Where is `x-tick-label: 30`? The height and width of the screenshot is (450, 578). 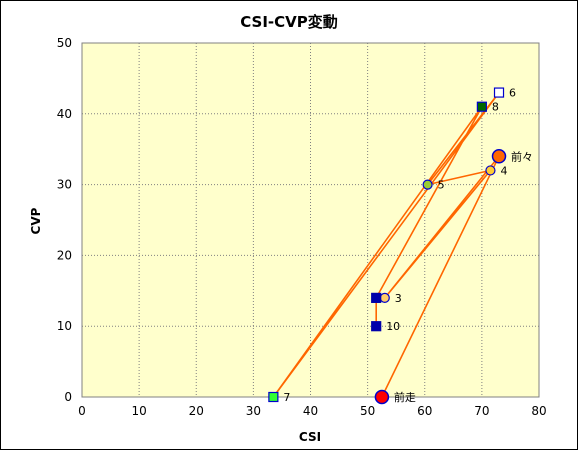
x-tick-label: 30 is located at coordinates (253, 411).